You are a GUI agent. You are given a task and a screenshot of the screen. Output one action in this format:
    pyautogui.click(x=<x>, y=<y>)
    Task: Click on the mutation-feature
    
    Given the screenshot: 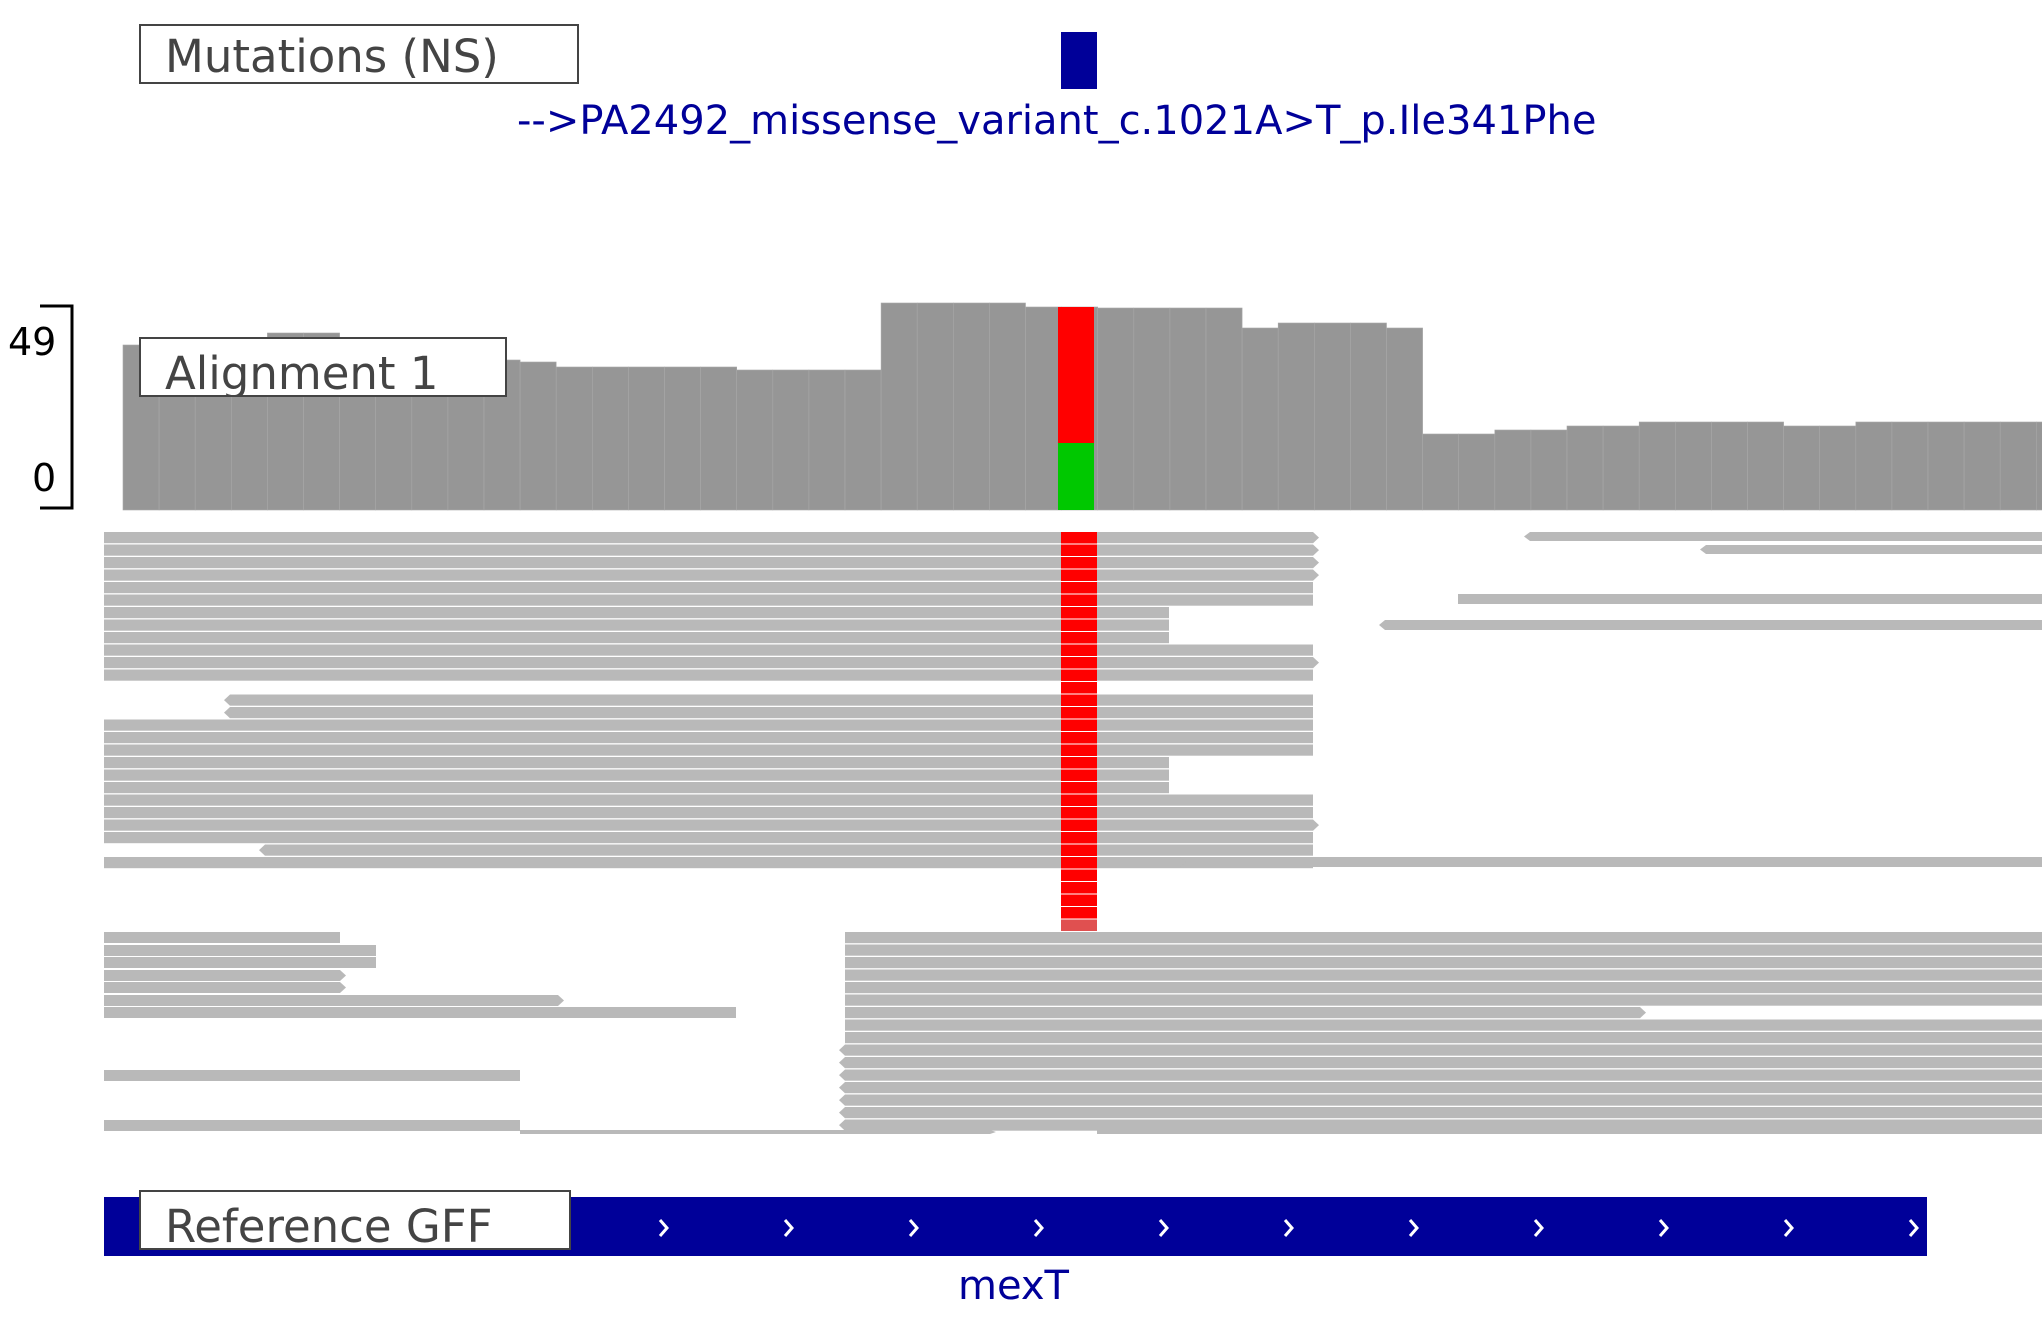 What is the action you would take?
    pyautogui.click(x=1079, y=60)
    